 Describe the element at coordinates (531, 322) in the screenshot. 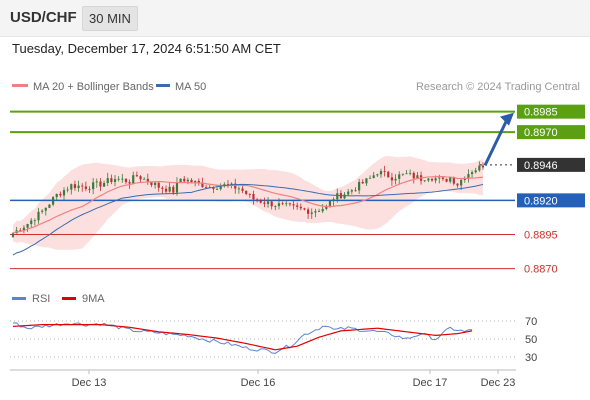

I see `rsi-tick-label-70: 70` at that location.